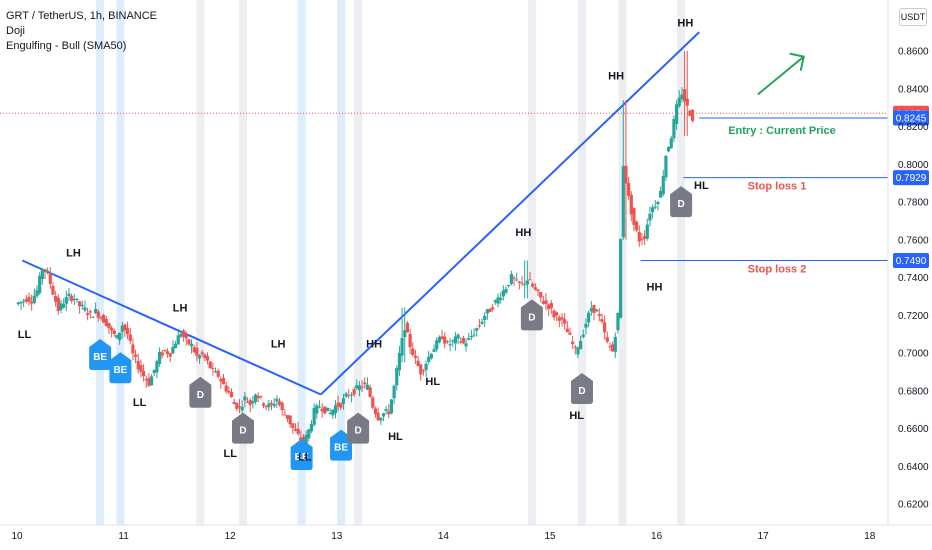 The image size is (932, 550). What do you see at coordinates (911, 119) in the screenshot?
I see `price-label: 0.8245` at bounding box center [911, 119].